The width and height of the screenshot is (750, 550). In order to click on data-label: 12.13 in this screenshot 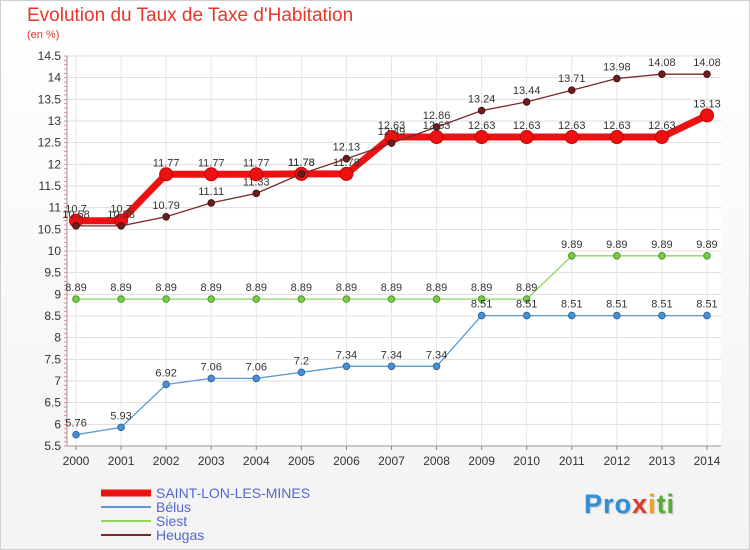, I will do `click(347, 148)`.